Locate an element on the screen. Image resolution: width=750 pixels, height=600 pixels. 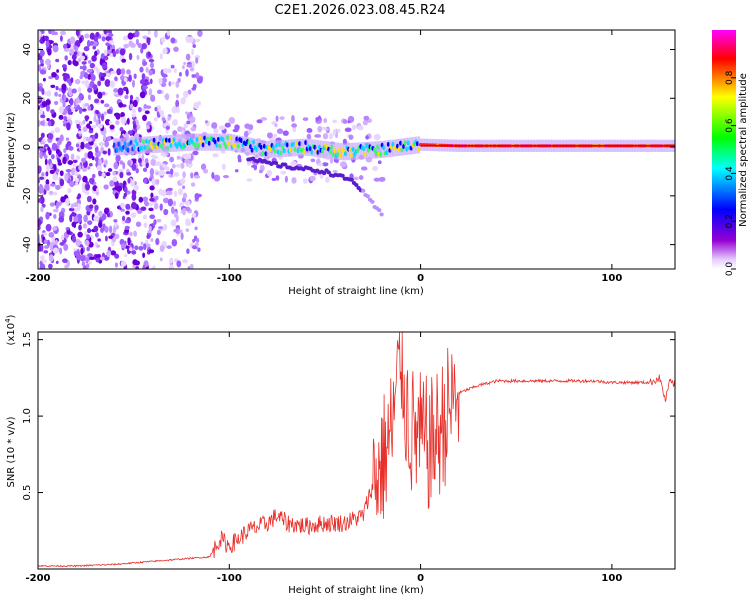
colorbar-label: Normalized spectral amplitude is located at coordinates (743, 150).